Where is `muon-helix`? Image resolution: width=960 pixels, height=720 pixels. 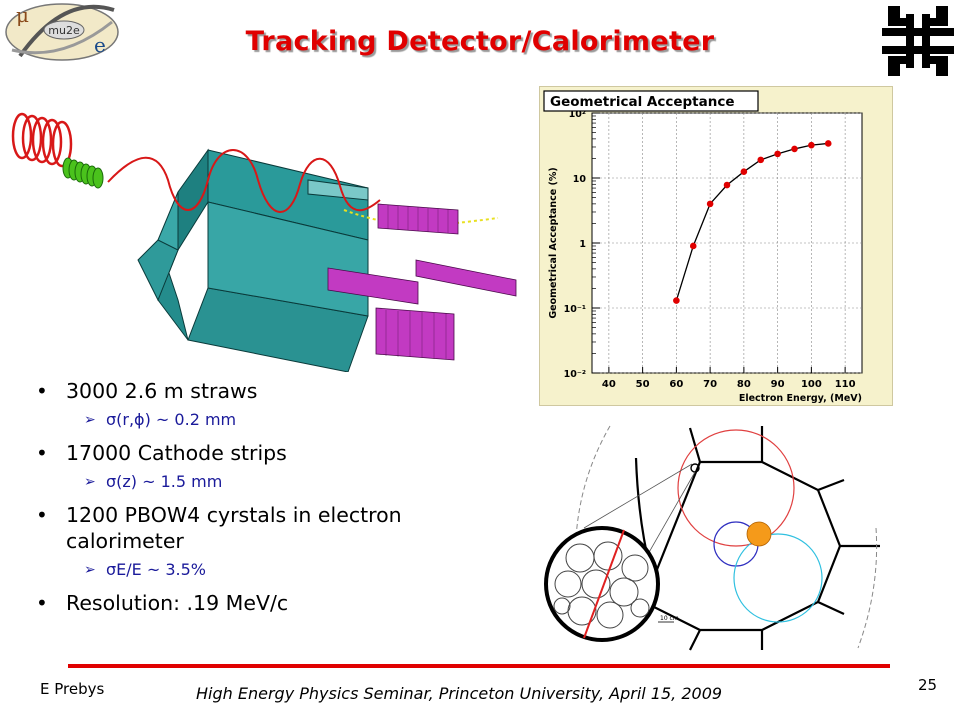
muon-helix is located at coordinates (42, 140).